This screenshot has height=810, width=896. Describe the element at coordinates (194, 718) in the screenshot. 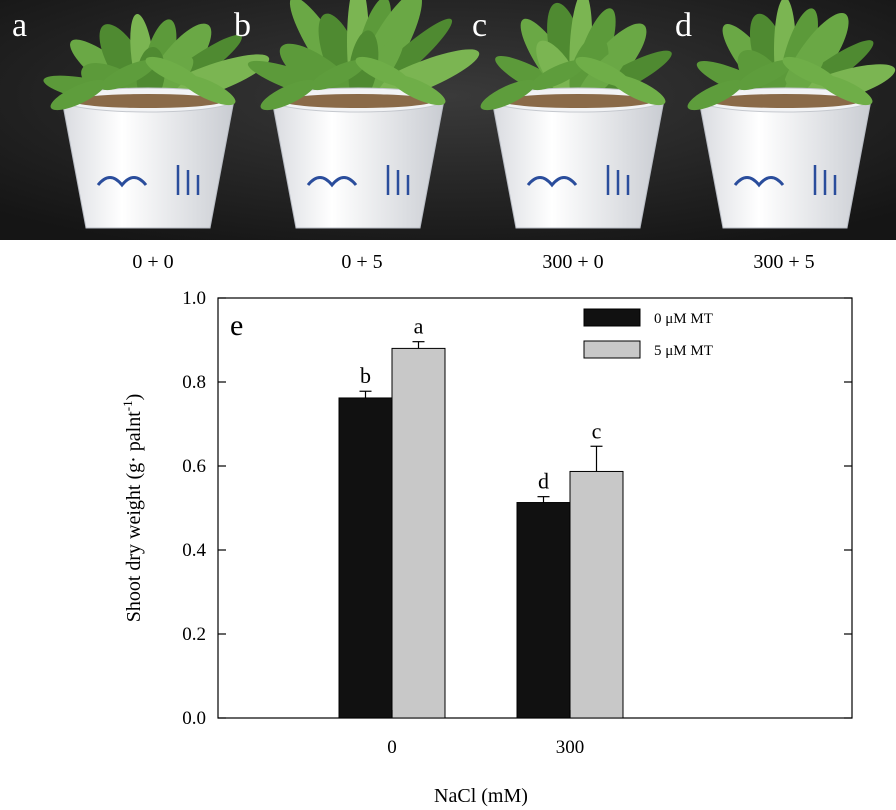

I see `y-tick-label: 0.0` at that location.